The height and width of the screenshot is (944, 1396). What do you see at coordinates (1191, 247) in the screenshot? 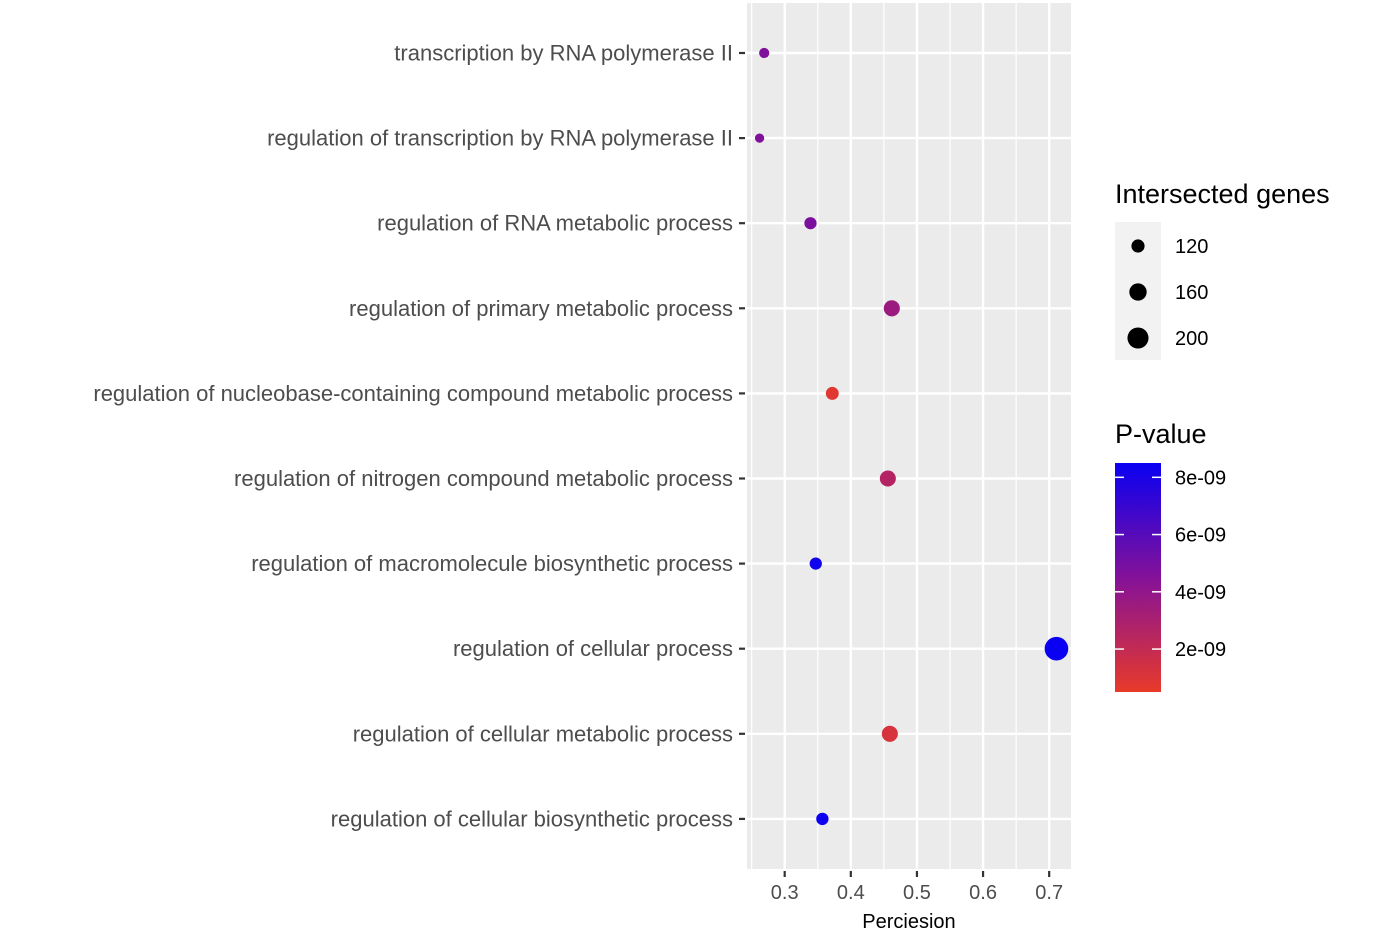
I see `size-legend-label: 120` at bounding box center [1191, 247].